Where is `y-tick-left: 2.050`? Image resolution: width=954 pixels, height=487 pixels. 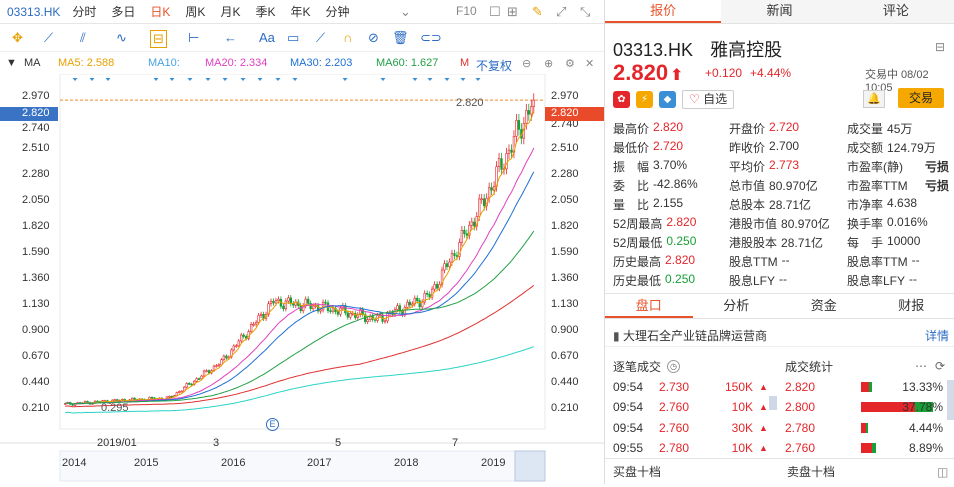 y-tick-left: 2.050 is located at coordinates (36, 200).